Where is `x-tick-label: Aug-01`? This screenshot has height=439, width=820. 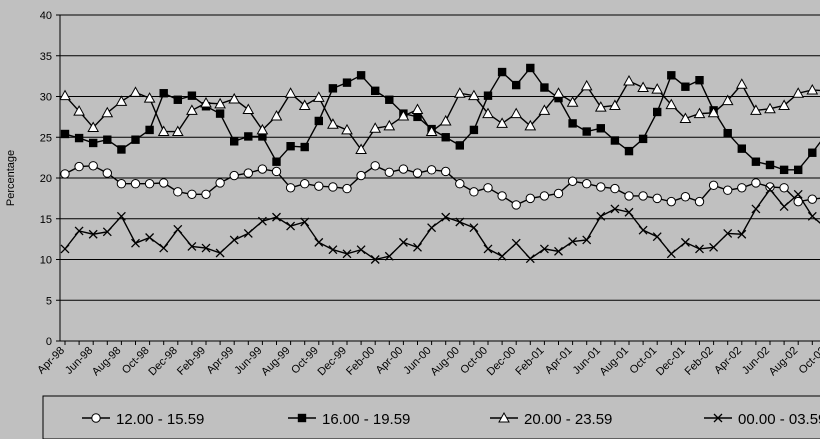 x-tick-label: Aug-01 is located at coordinates (615, 362).